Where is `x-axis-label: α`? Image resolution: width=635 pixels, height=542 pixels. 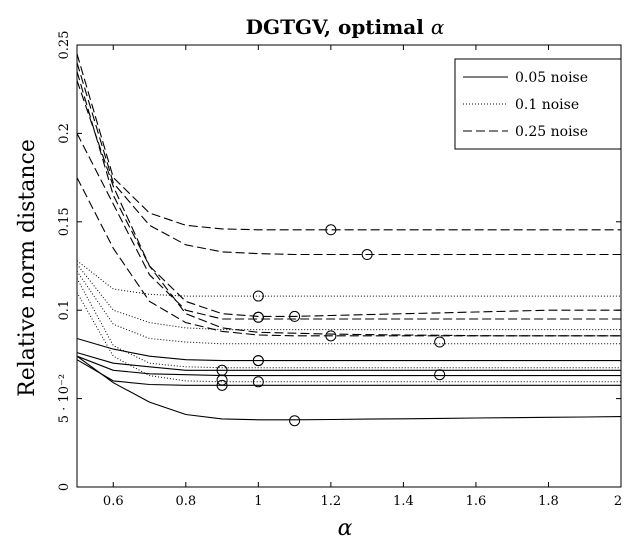 x-axis-label: α is located at coordinates (345, 528).